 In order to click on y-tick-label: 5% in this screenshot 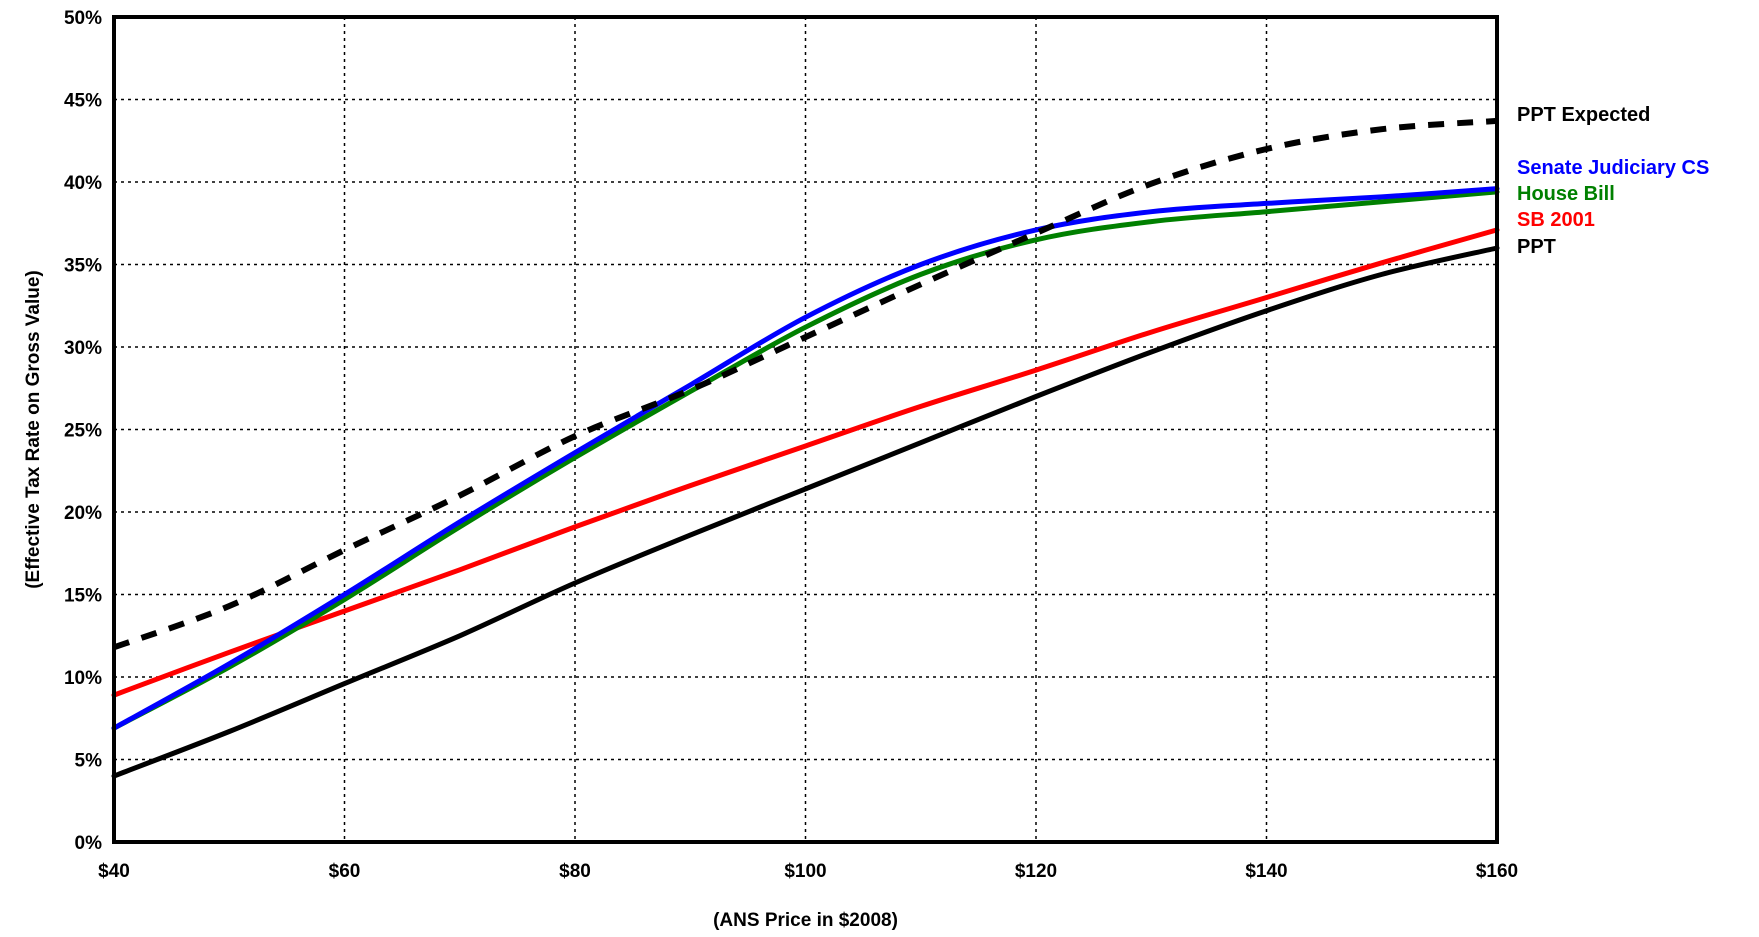, I will do `click(89, 761)`.